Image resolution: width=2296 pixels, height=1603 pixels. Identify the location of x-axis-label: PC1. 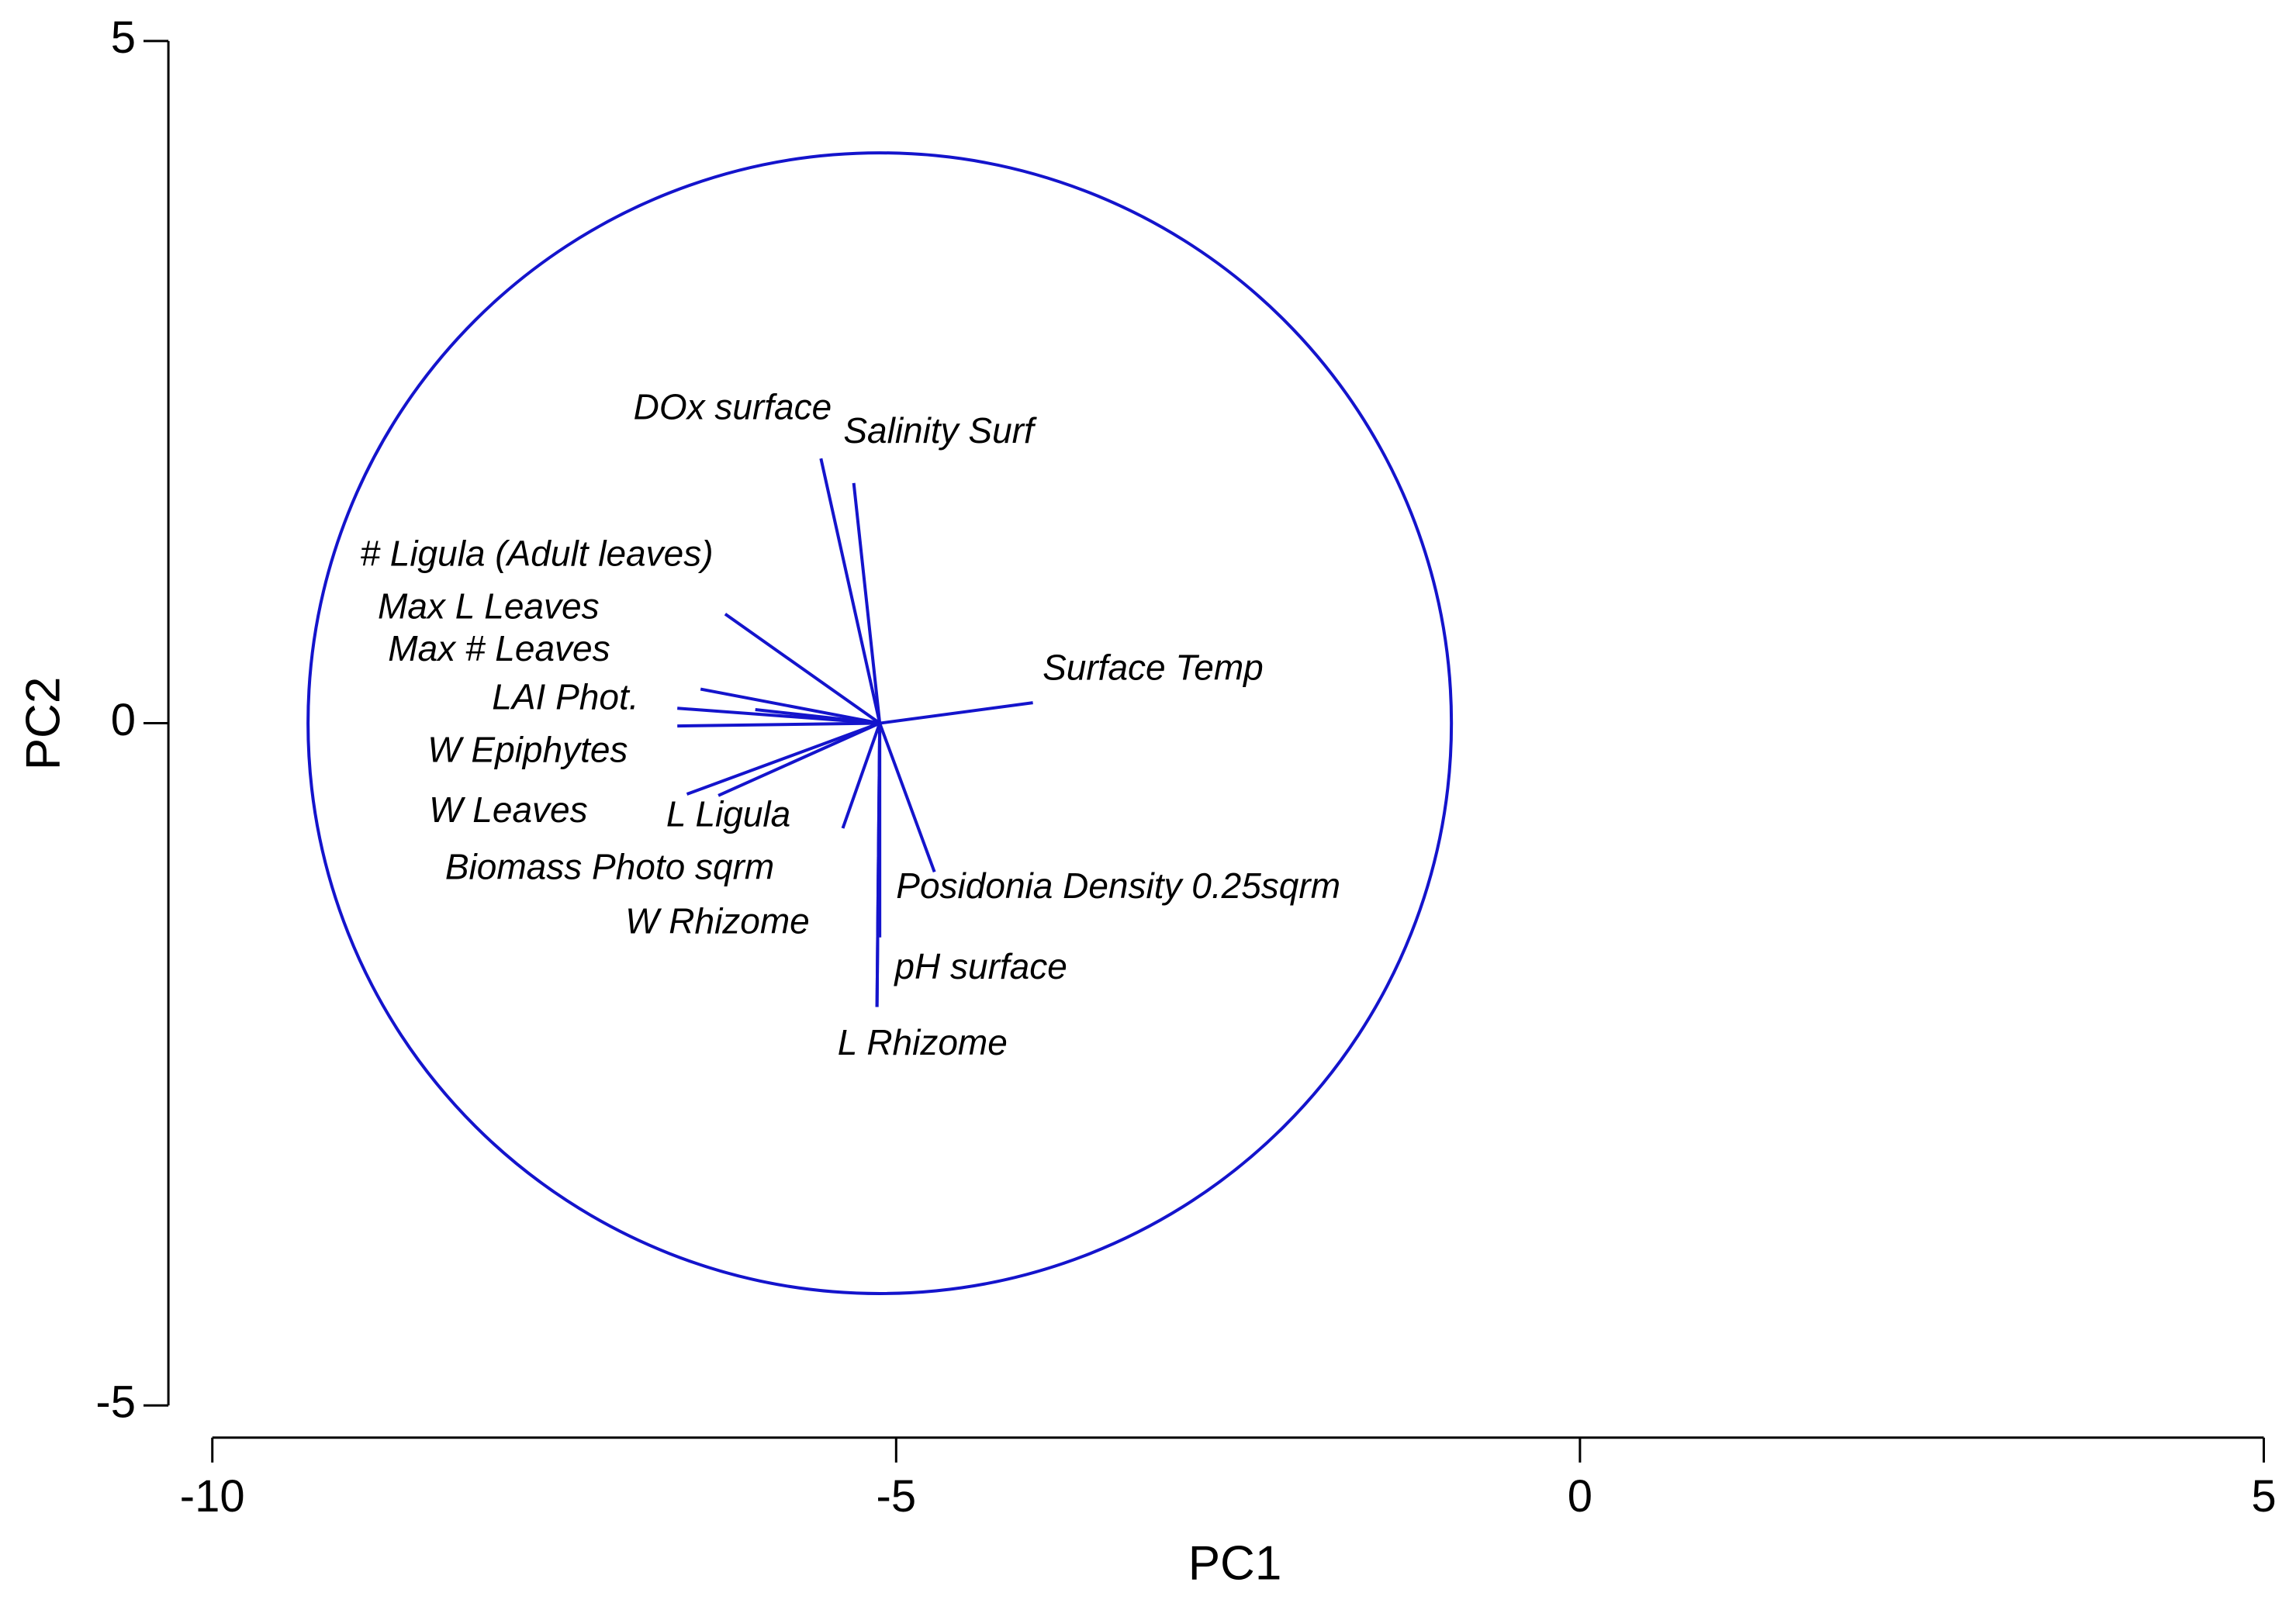
(1235, 1563).